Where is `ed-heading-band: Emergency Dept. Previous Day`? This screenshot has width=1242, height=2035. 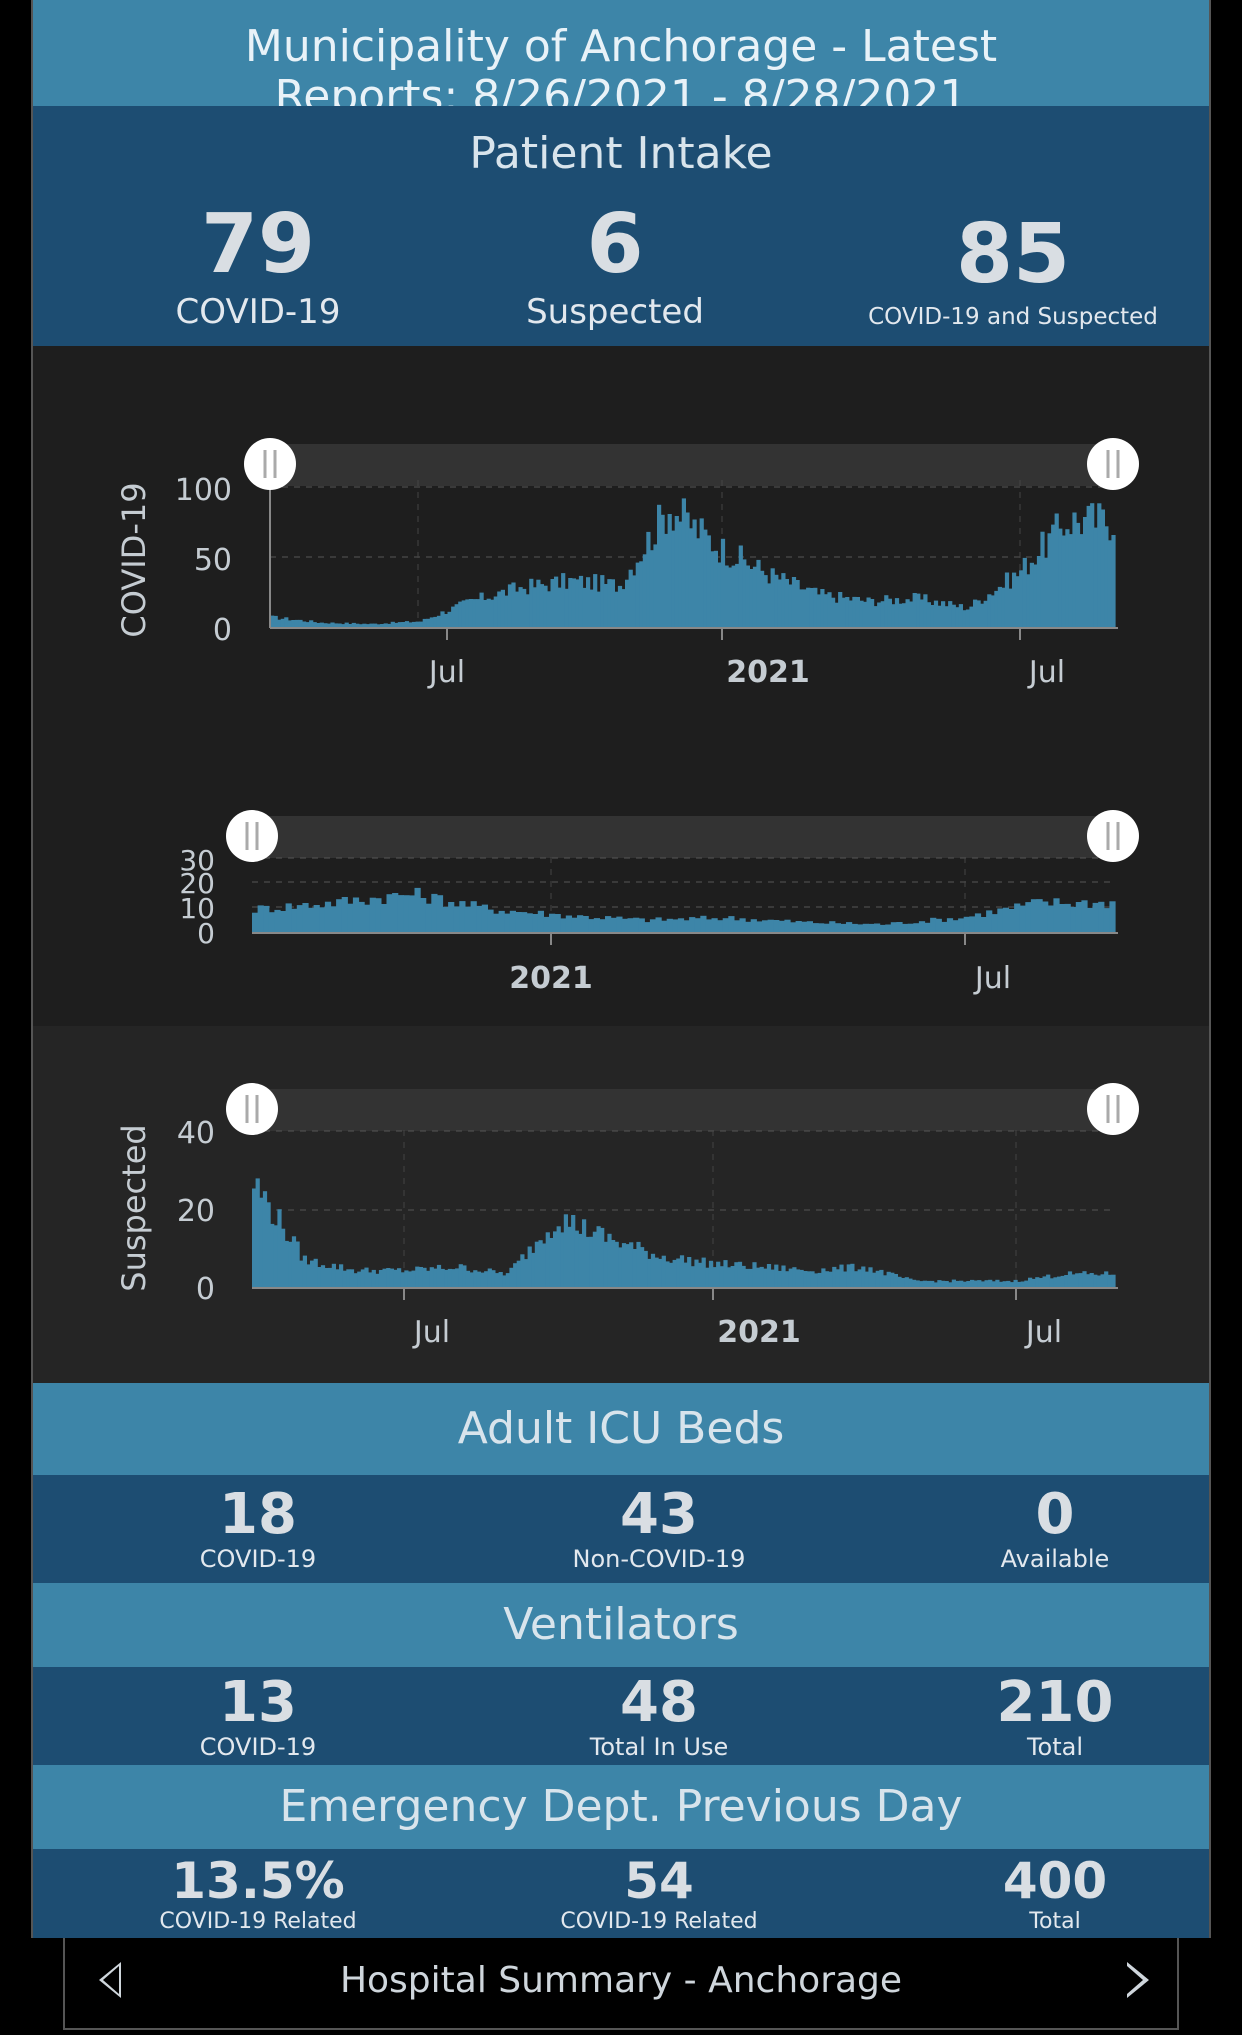
ed-heading-band: Emergency Dept. Previous Day is located at coordinates (621, 1807).